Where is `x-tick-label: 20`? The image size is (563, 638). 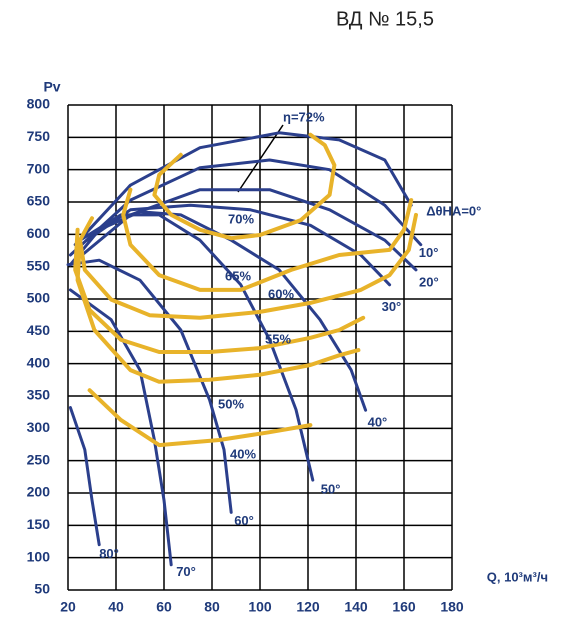 x-tick-label: 20 is located at coordinates (68, 607).